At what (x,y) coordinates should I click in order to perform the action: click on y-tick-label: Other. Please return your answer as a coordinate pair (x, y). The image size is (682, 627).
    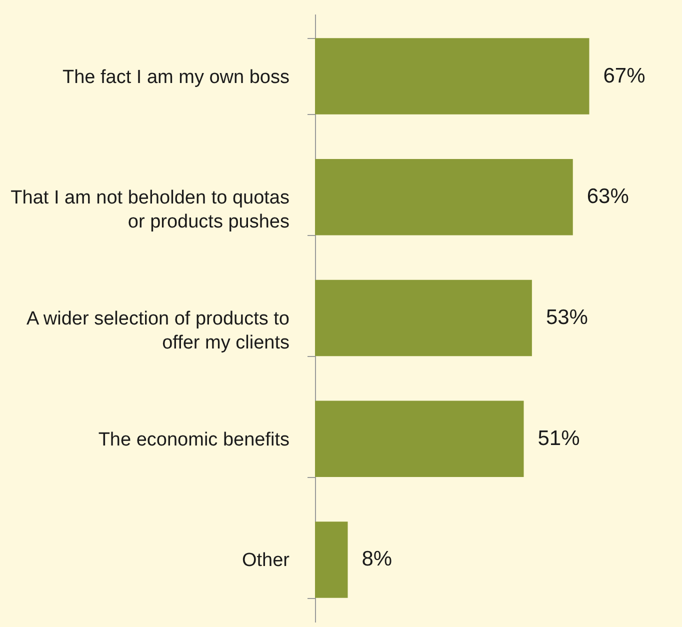
    Looking at the image, I should click on (266, 561).